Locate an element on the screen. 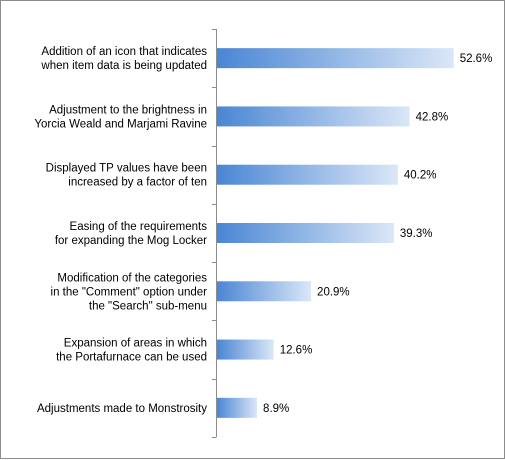 The image size is (505, 460). category-label: Adjustments made to Monstrosity is located at coordinates (122, 409).